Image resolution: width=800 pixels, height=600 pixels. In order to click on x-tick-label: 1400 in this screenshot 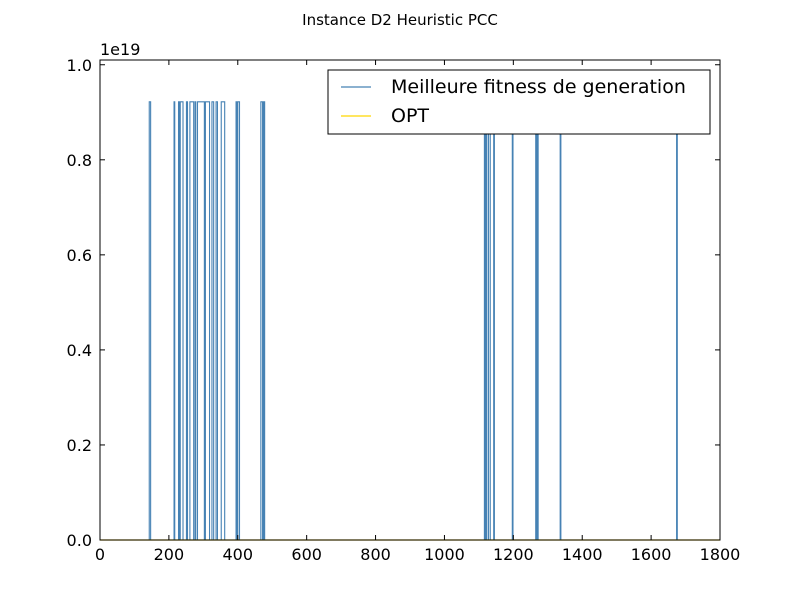, I will do `click(582, 554)`.